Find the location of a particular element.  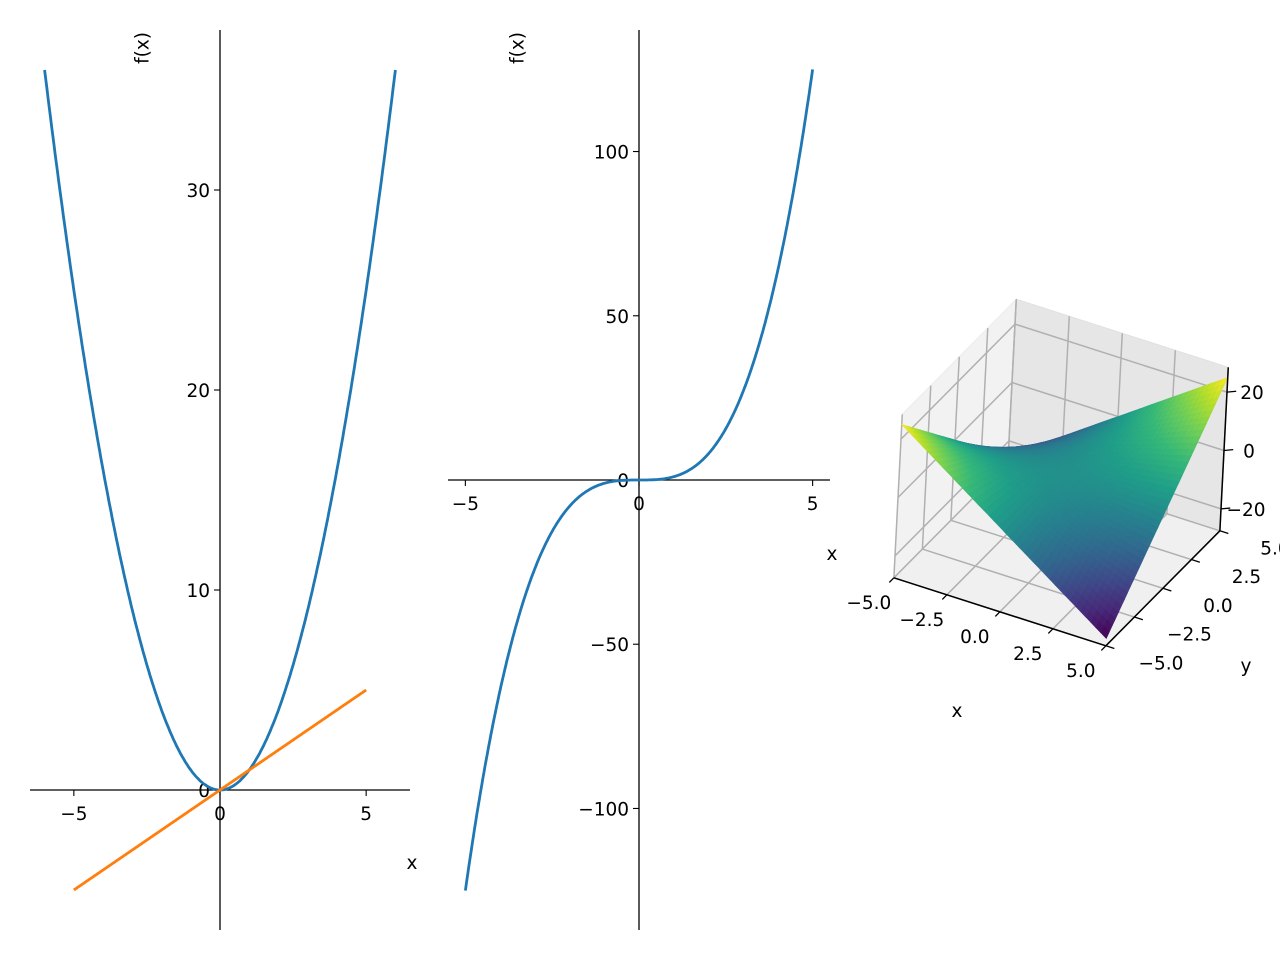

x-tick-label: −5.0 is located at coordinates (868, 603).